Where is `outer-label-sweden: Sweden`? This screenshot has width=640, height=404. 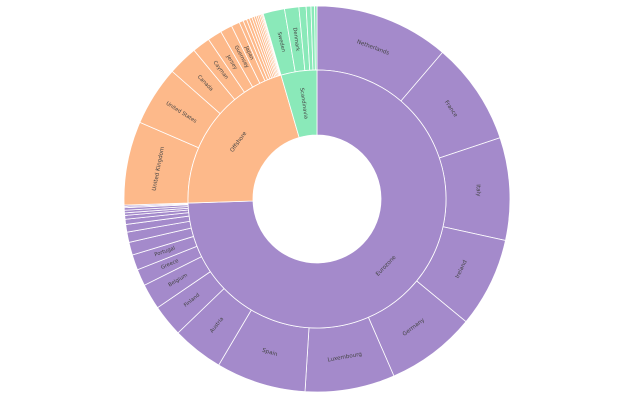 outer-label-sweden: Sweden is located at coordinates (281, 41).